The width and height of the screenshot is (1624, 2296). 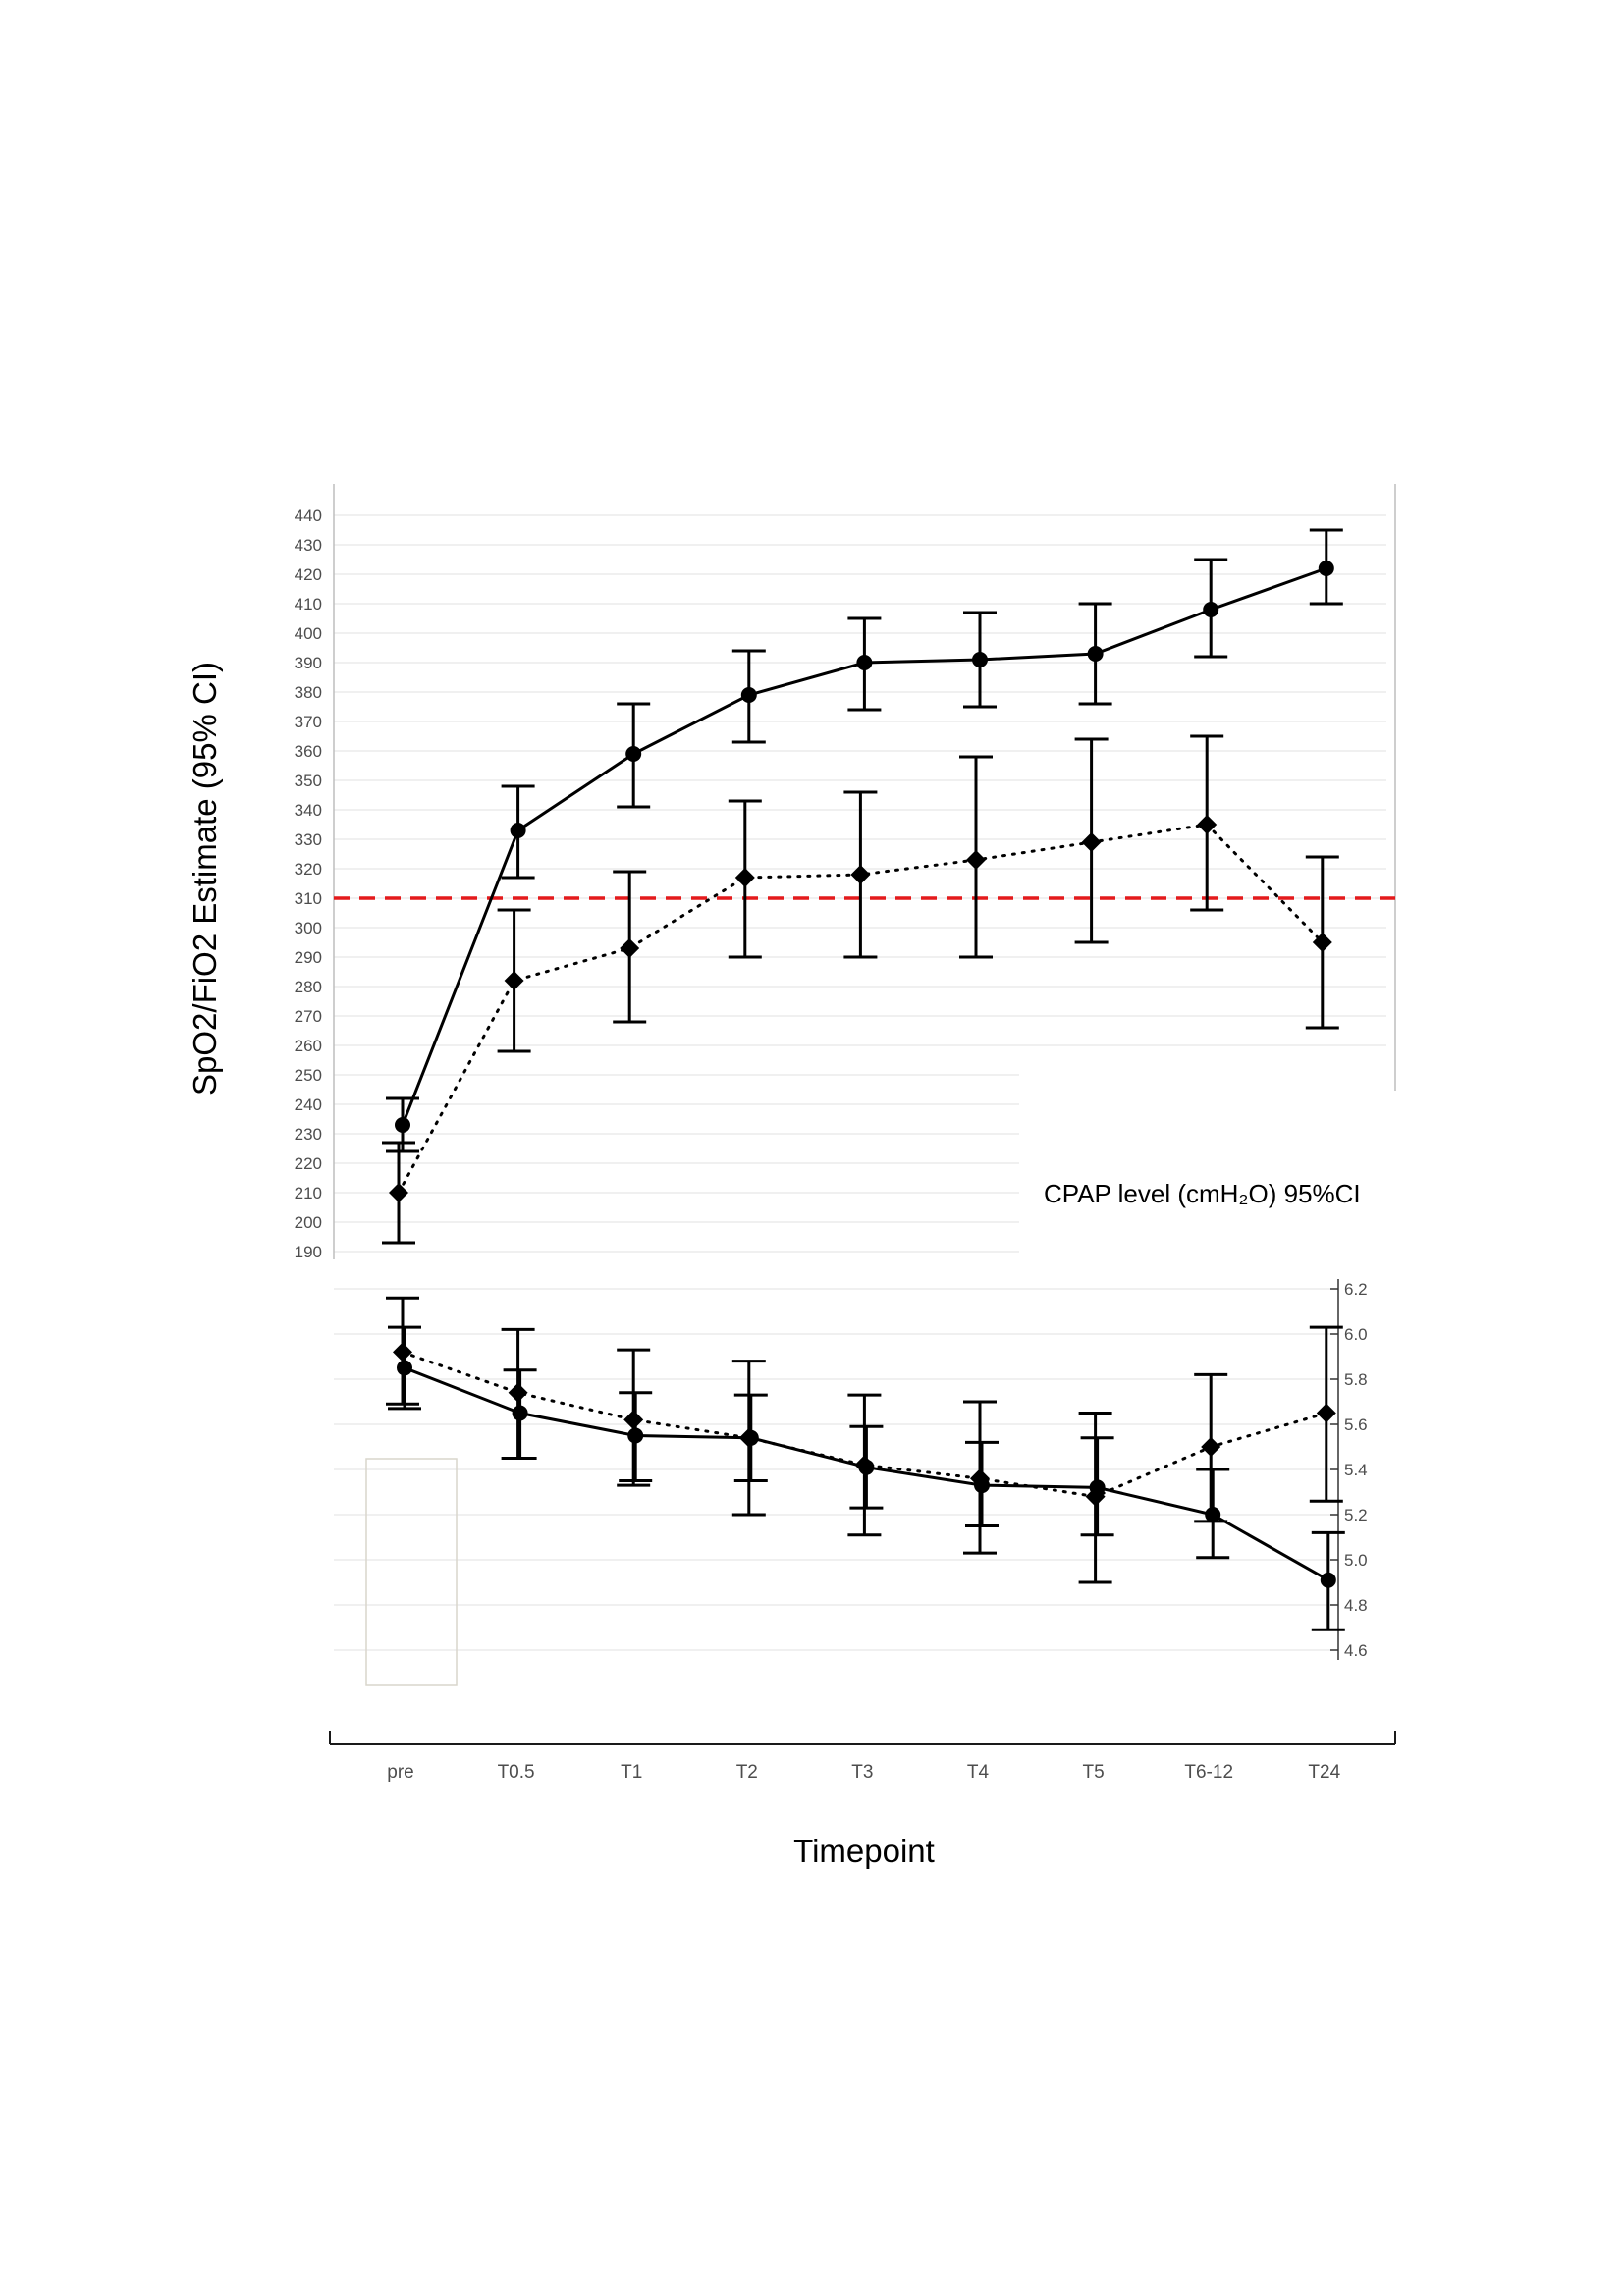 I want to click on x-tick-label: T5, so click(x=1094, y=1772).